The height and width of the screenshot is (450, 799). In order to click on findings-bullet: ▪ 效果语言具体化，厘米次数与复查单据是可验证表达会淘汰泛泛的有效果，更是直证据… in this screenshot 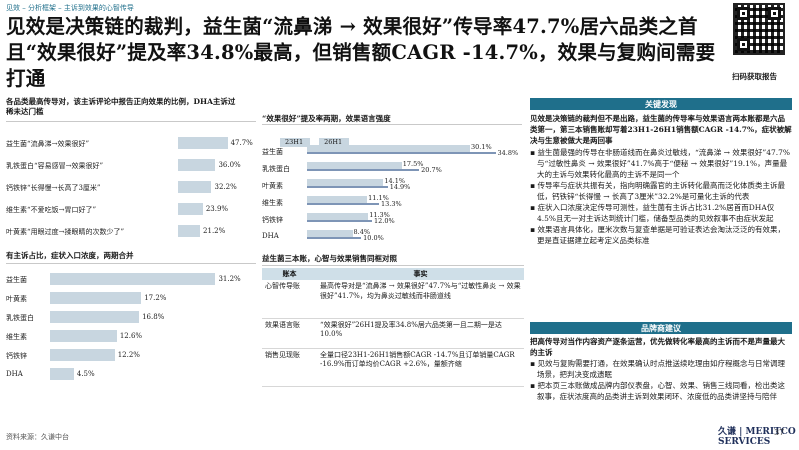, I will do `click(657, 235)`.